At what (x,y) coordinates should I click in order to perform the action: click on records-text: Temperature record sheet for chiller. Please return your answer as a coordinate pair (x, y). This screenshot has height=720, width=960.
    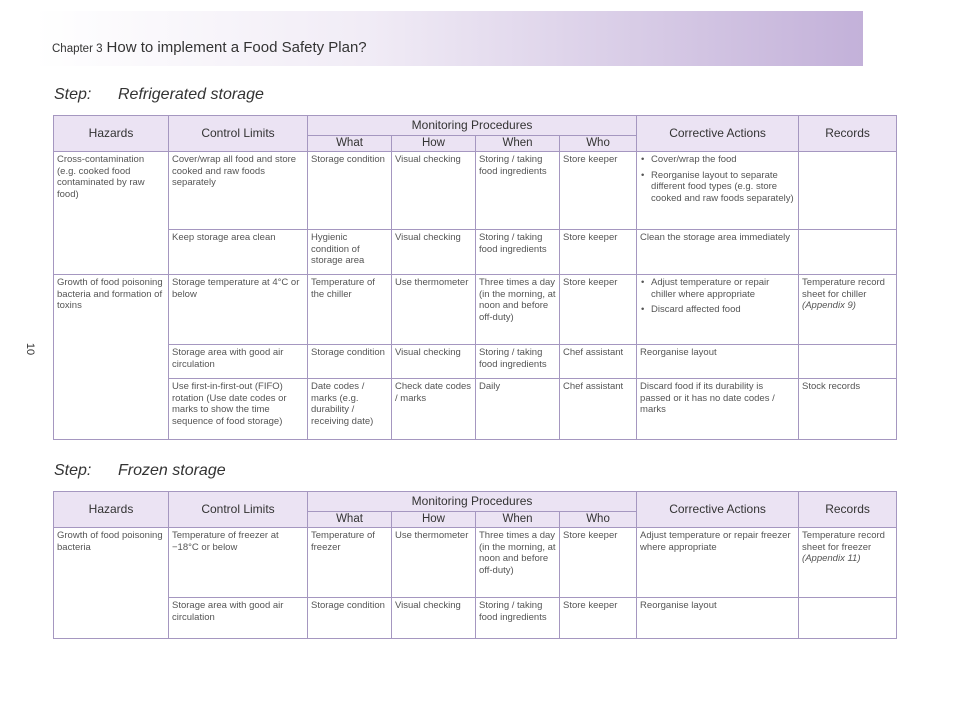
    Looking at the image, I should click on (843, 288).